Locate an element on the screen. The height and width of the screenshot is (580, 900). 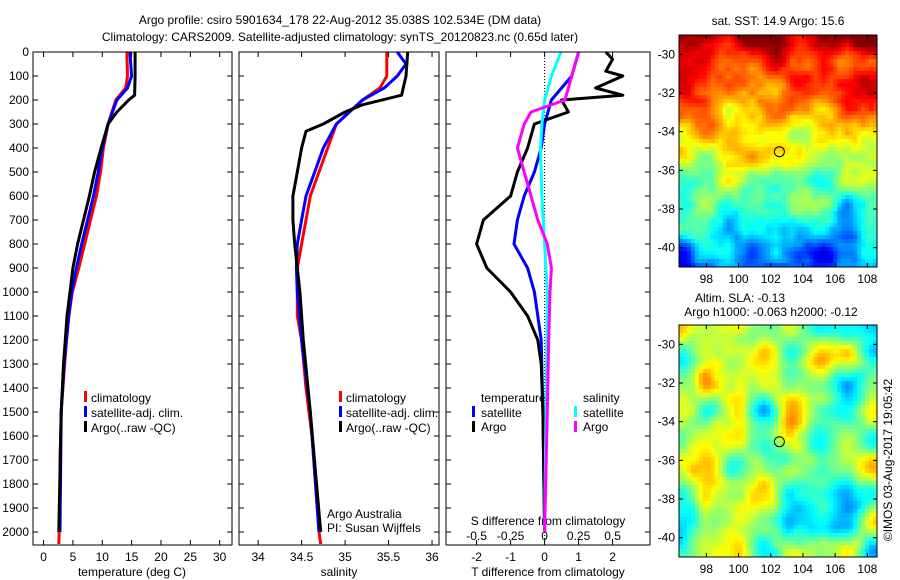
x-tick-label: 15 is located at coordinates (132, 557).